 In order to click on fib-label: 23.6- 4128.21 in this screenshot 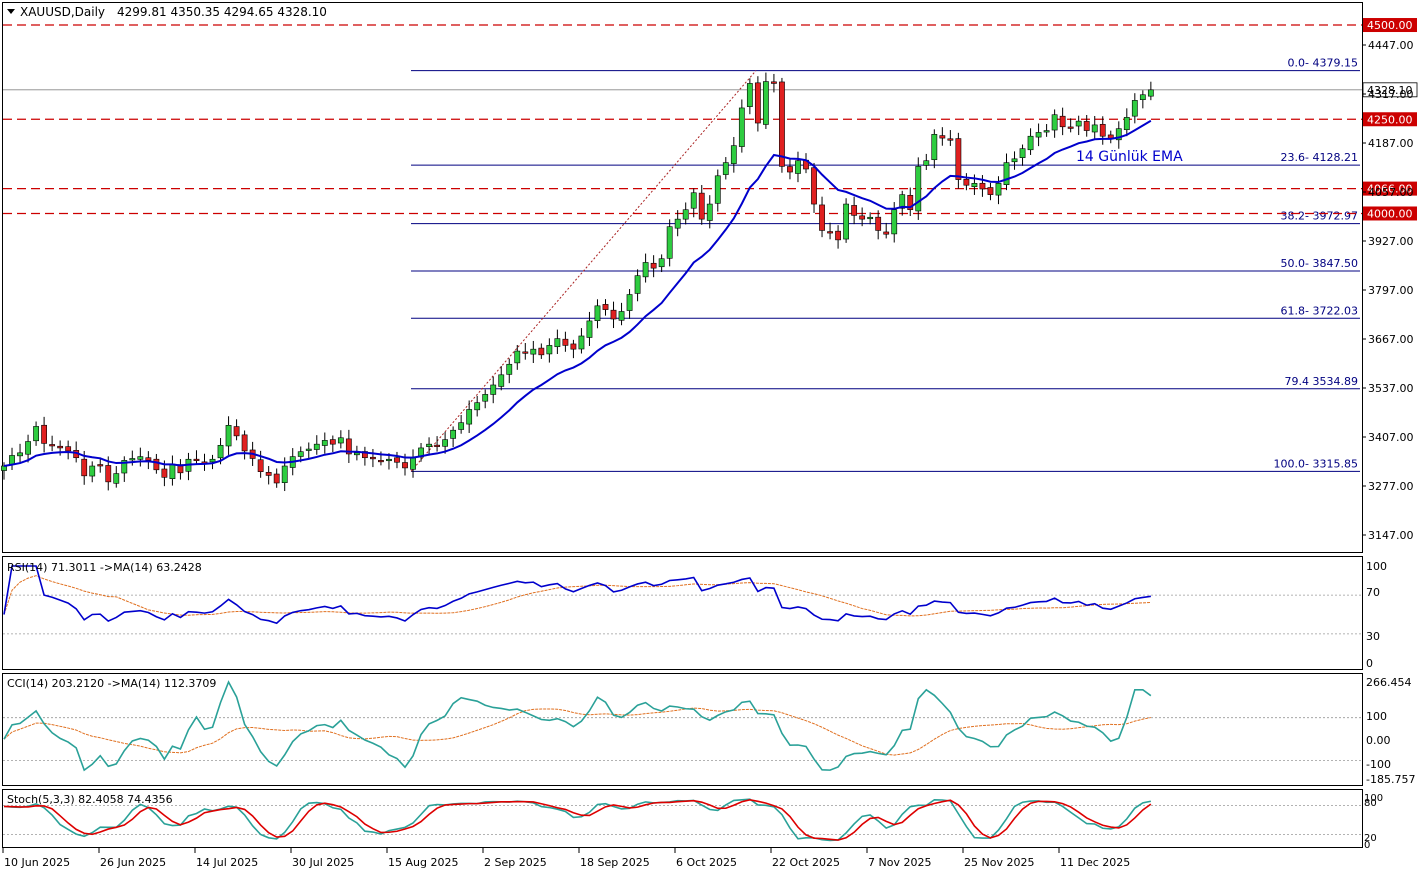, I will do `click(1319, 157)`.